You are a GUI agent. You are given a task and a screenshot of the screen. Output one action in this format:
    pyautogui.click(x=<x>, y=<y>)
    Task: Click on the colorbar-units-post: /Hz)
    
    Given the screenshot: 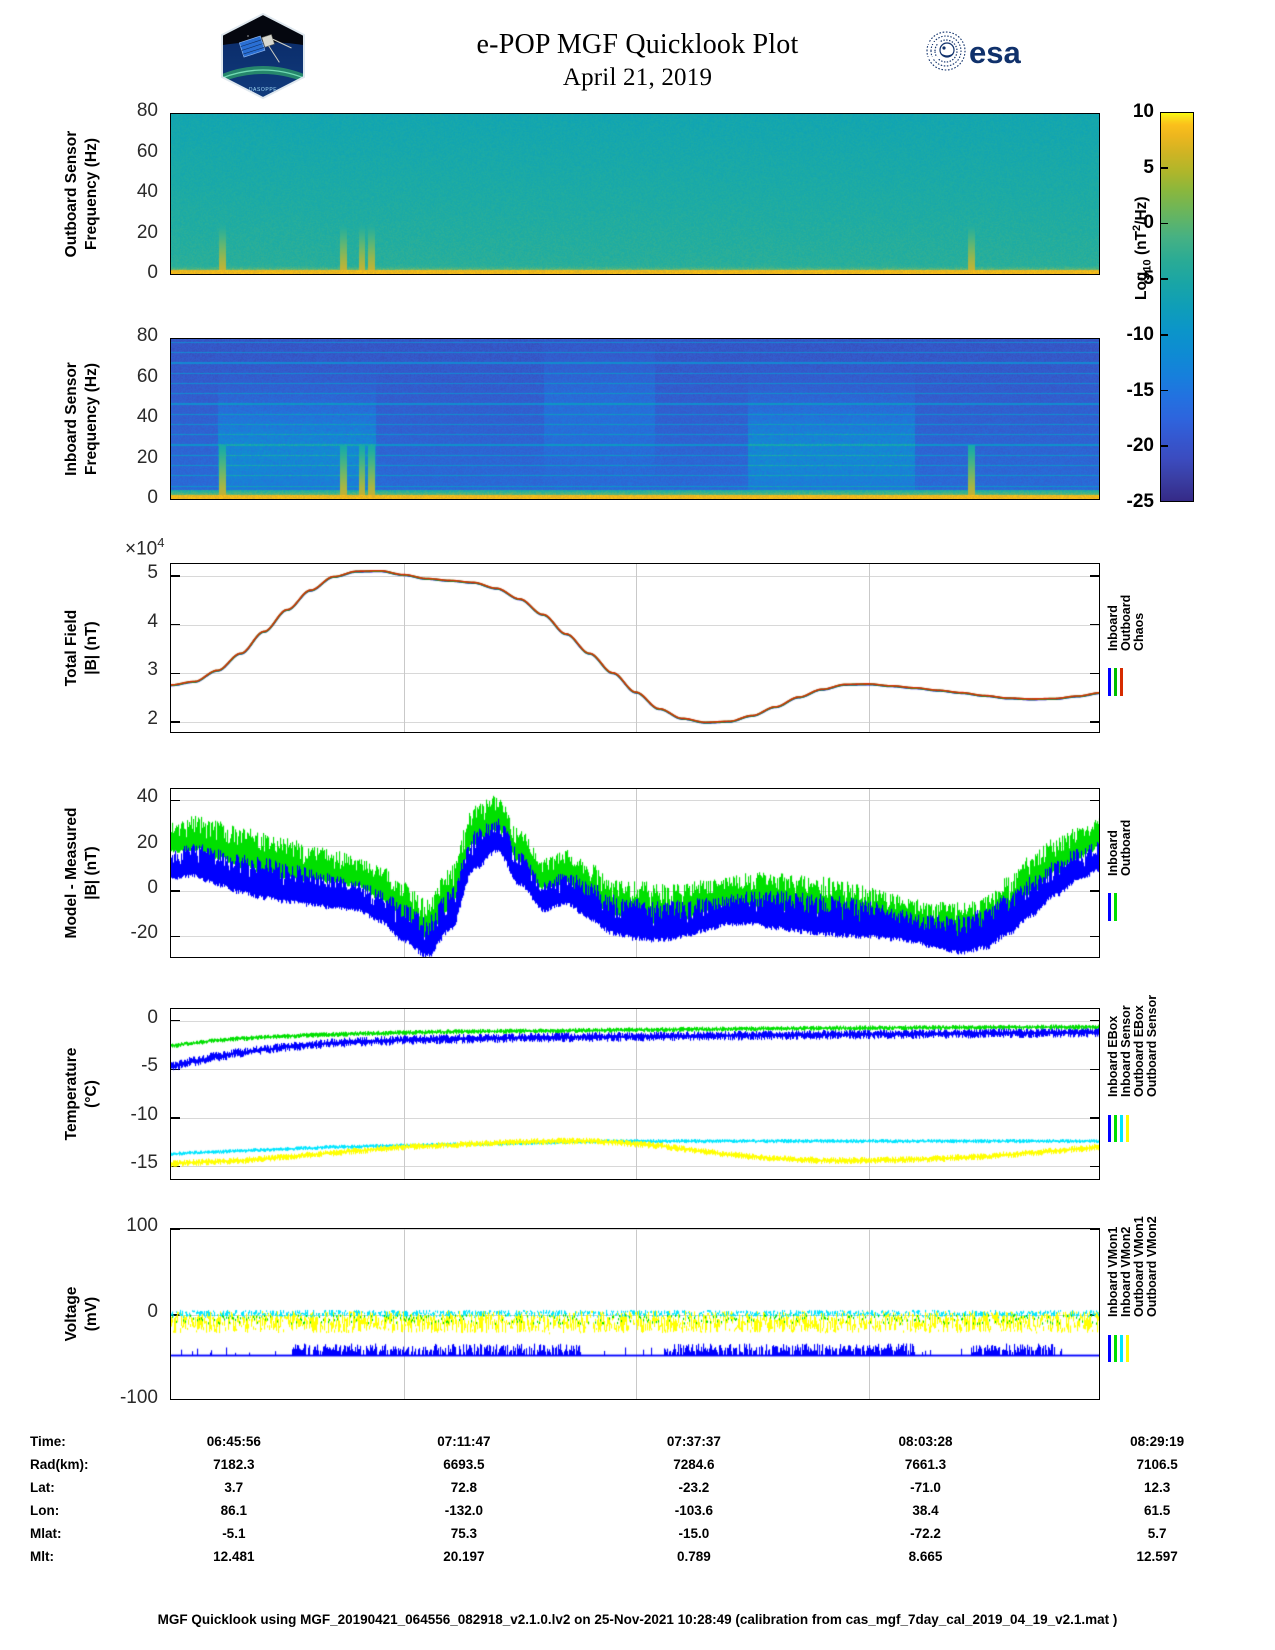 What is the action you would take?
    pyautogui.click(x=1142, y=210)
    